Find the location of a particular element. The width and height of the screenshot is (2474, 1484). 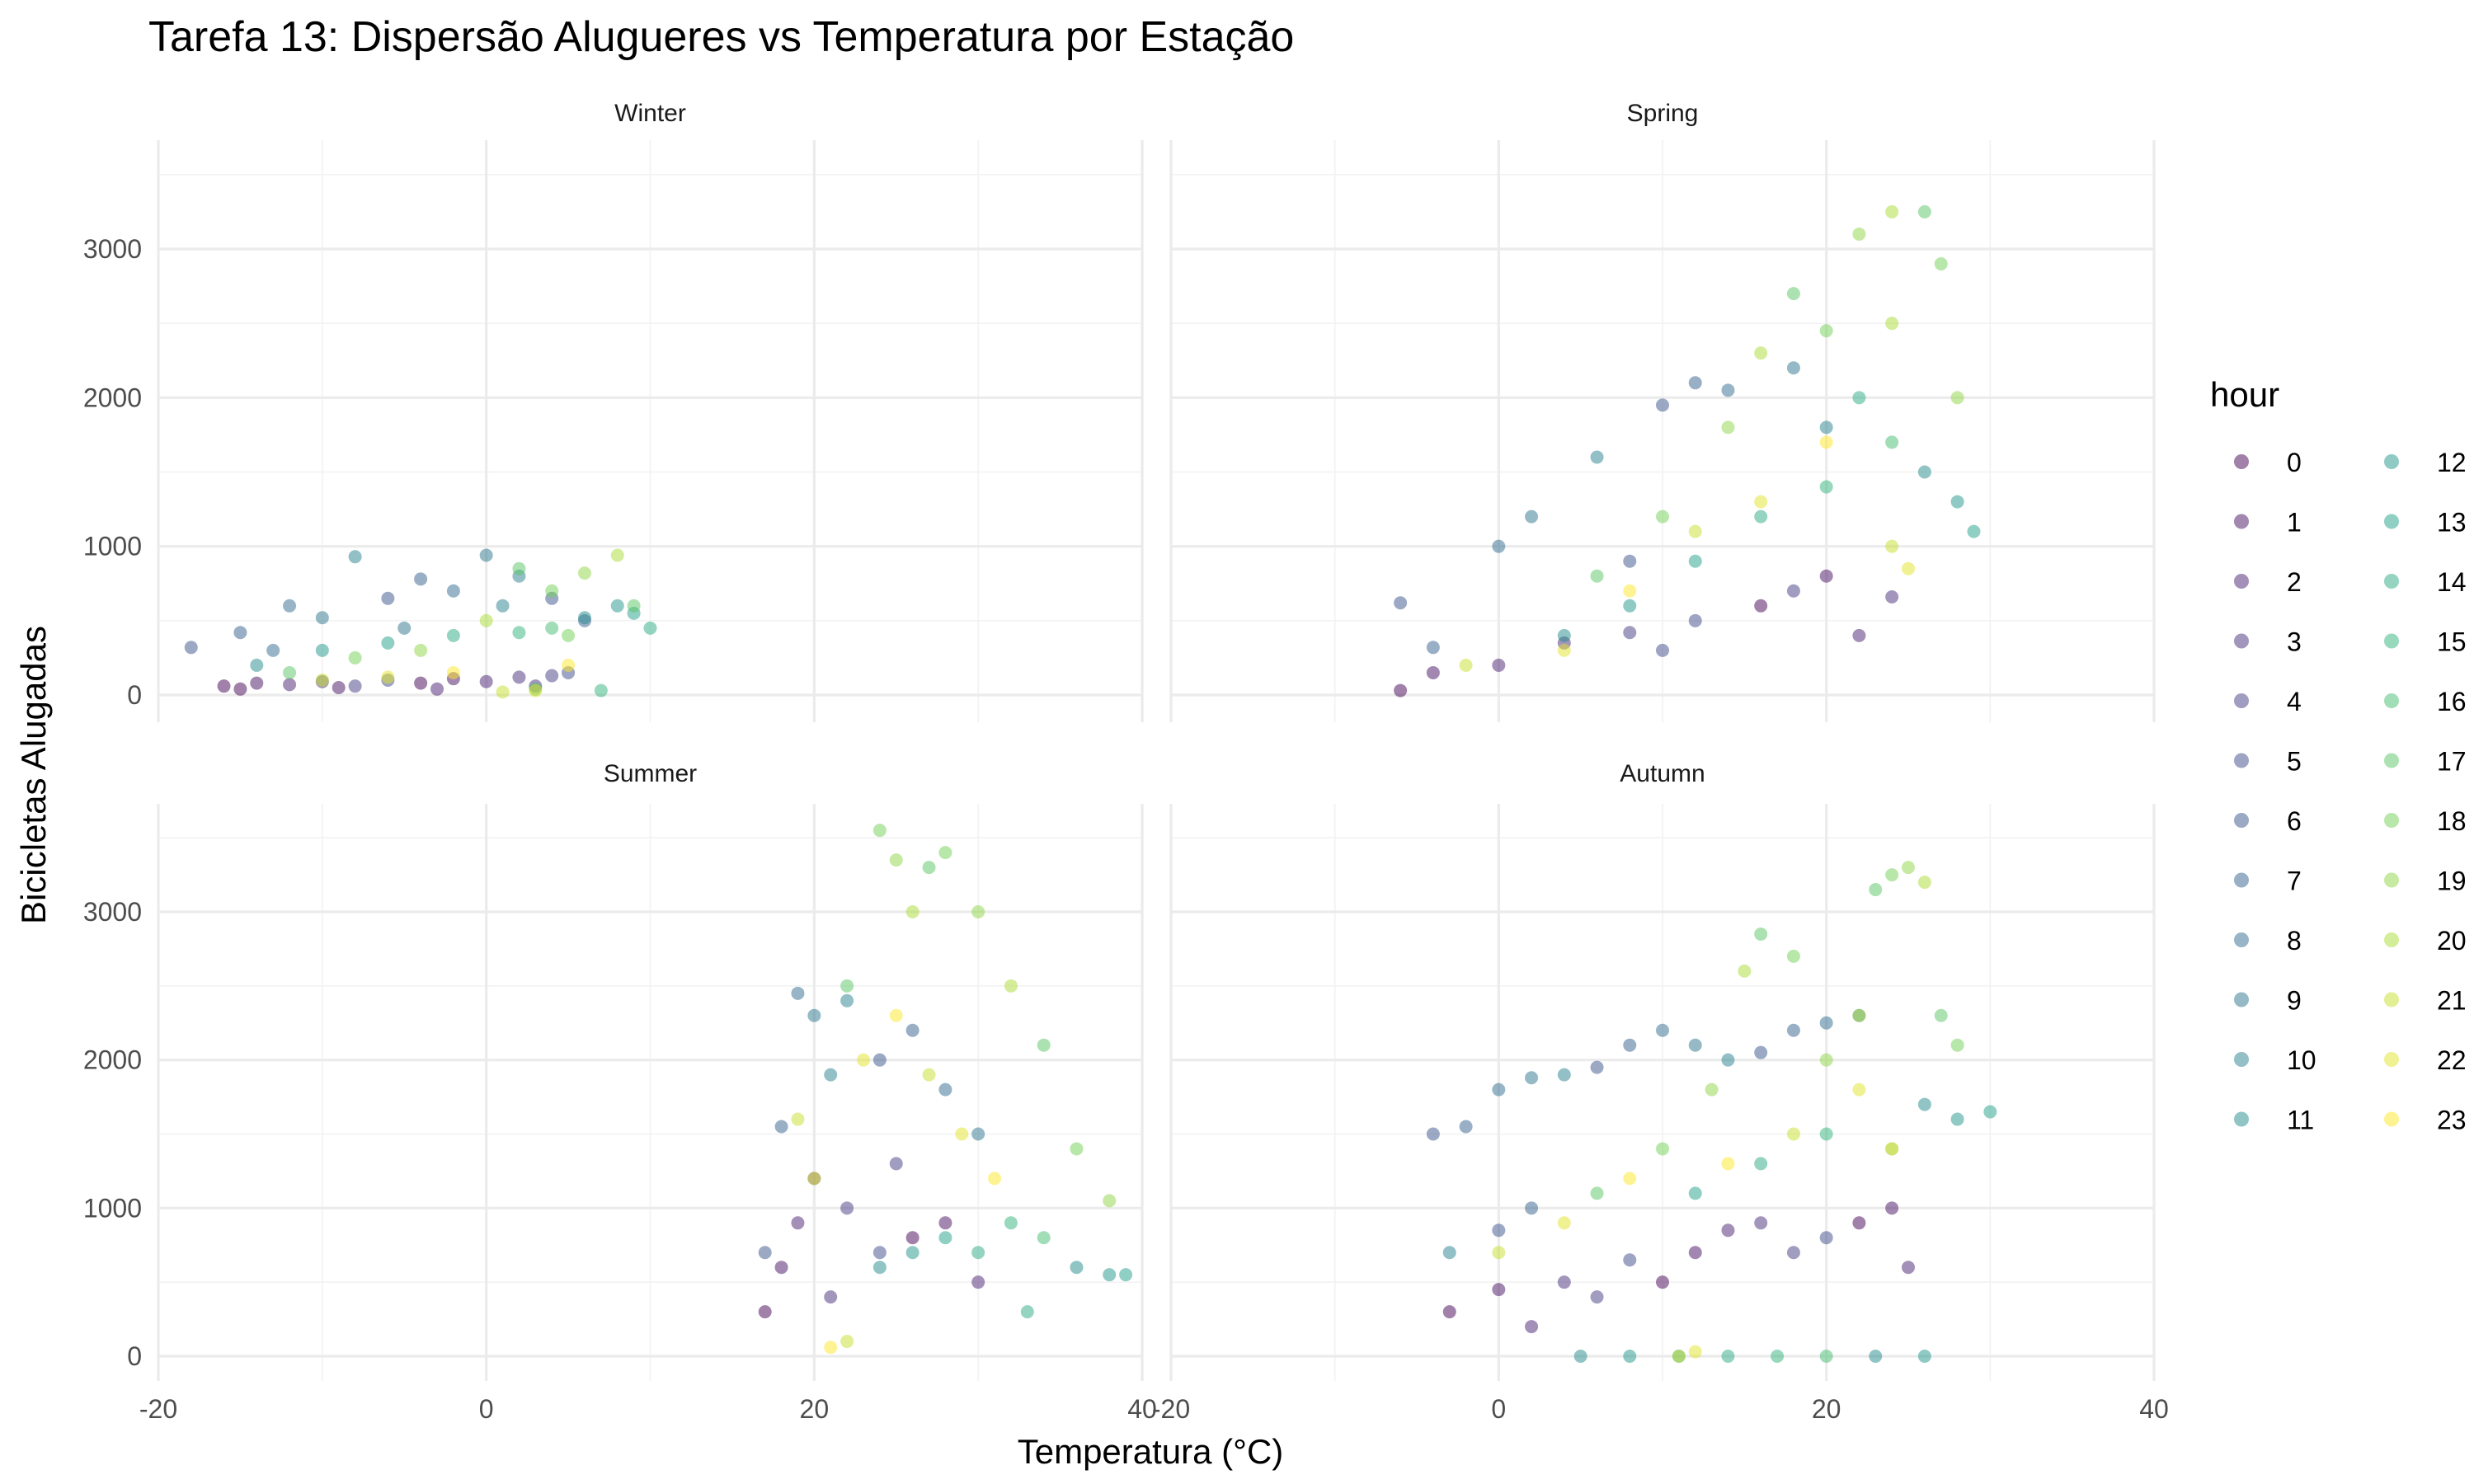

x-tick-label: -20 is located at coordinates (158, 1409).